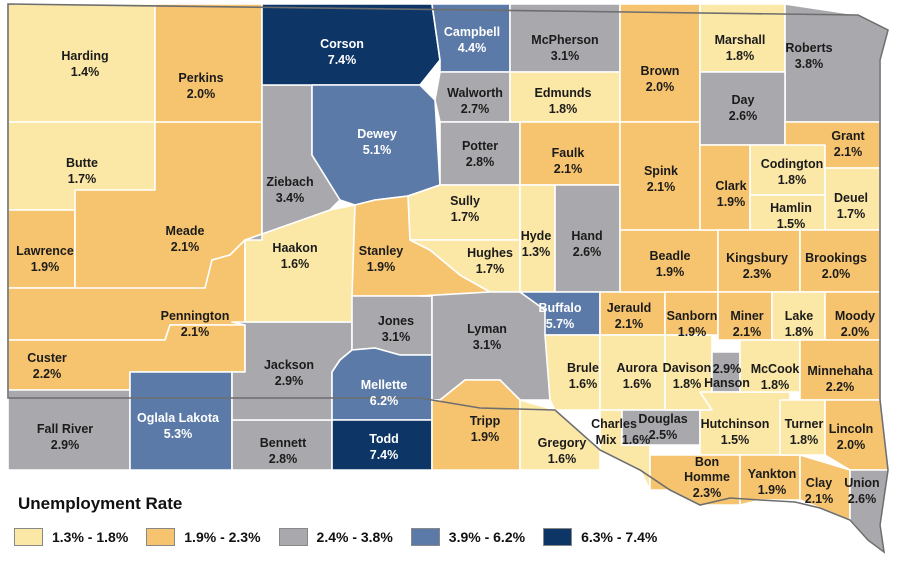  What do you see at coordinates (294, 256) in the screenshot?
I see `county-label-haakon: Haakon 1.6%` at bounding box center [294, 256].